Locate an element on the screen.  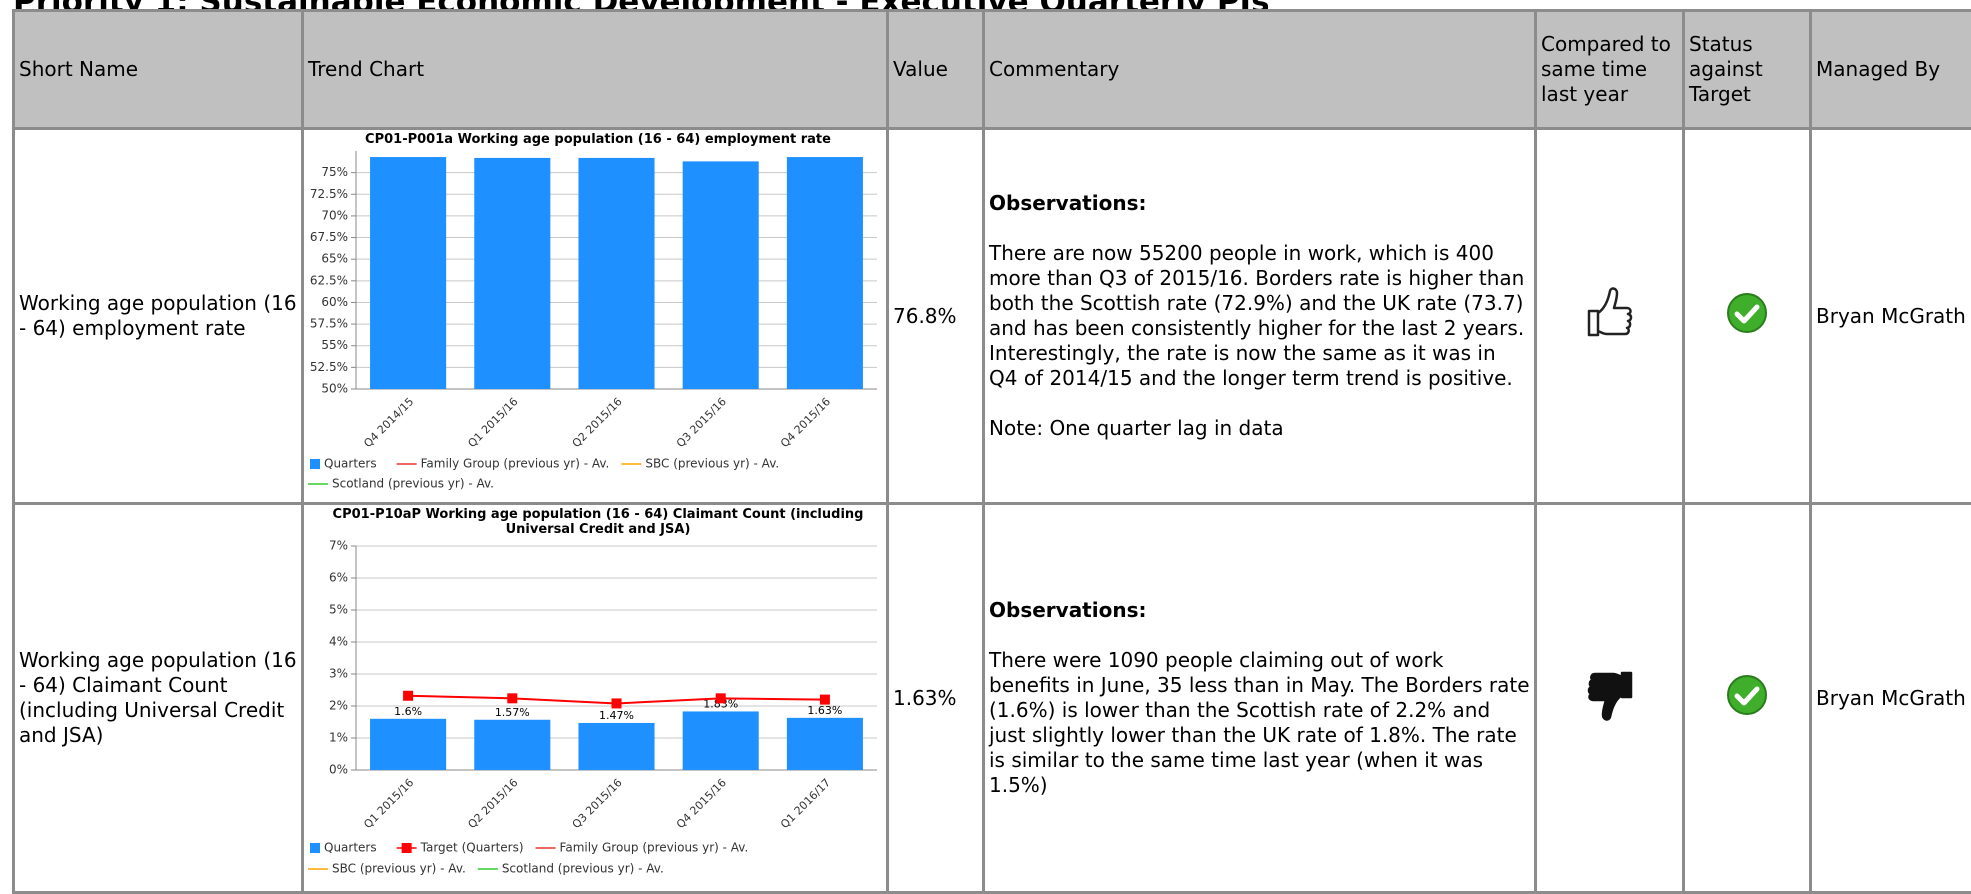
y-tick-label: 65% is located at coordinates (334, 259).